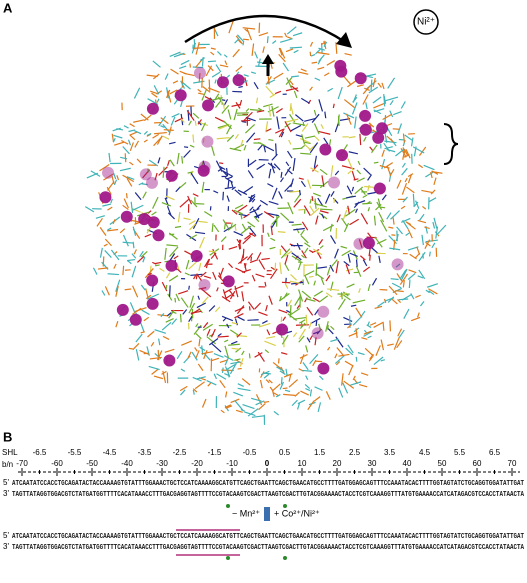 The image size is (527, 583). What do you see at coordinates (337, 463) in the screenshot?
I see `bn-tick-label: 20` at bounding box center [337, 463].